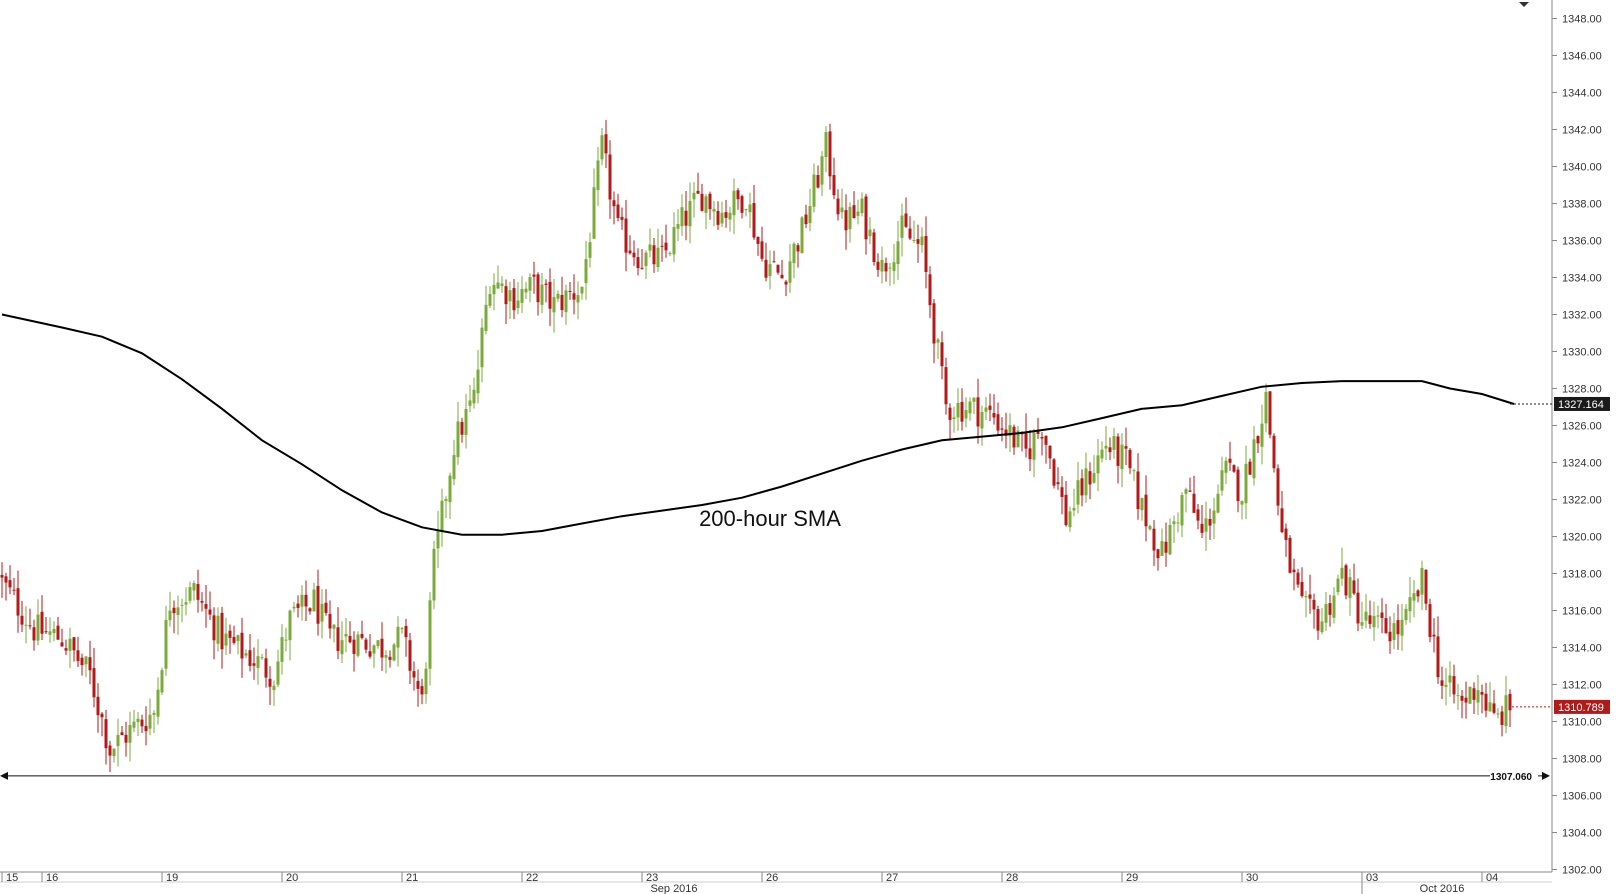  Describe the element at coordinates (1582, 575) in the screenshot. I see `y-tick-label: 1318.00` at that location.